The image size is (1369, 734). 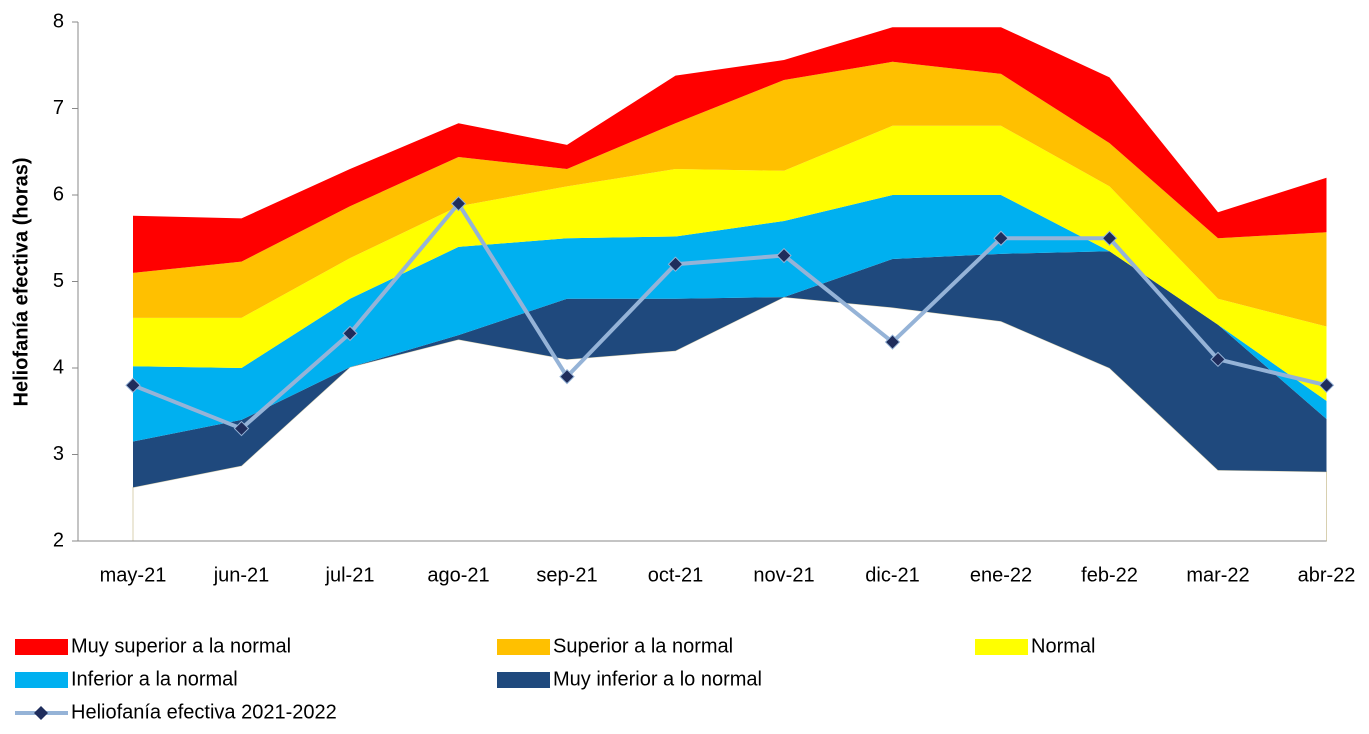 What do you see at coordinates (458, 575) in the screenshot?
I see `x-tick-label: ago-21` at bounding box center [458, 575].